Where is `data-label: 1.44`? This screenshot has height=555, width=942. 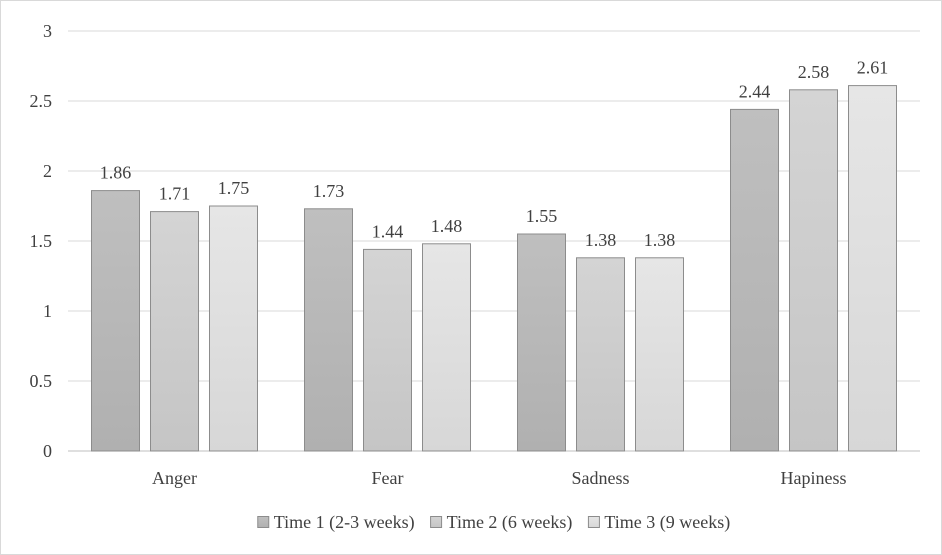
data-label: 1.44 is located at coordinates (388, 231).